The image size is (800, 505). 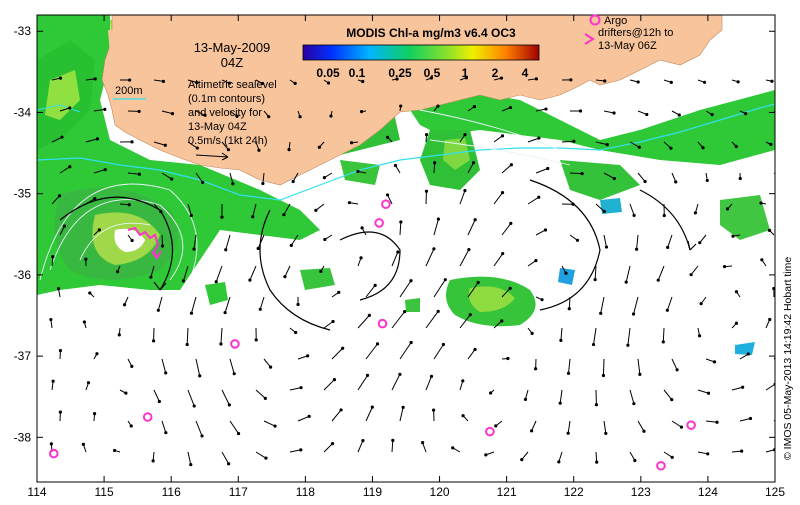 I want to click on map-time: 04Z, so click(x=232, y=62).